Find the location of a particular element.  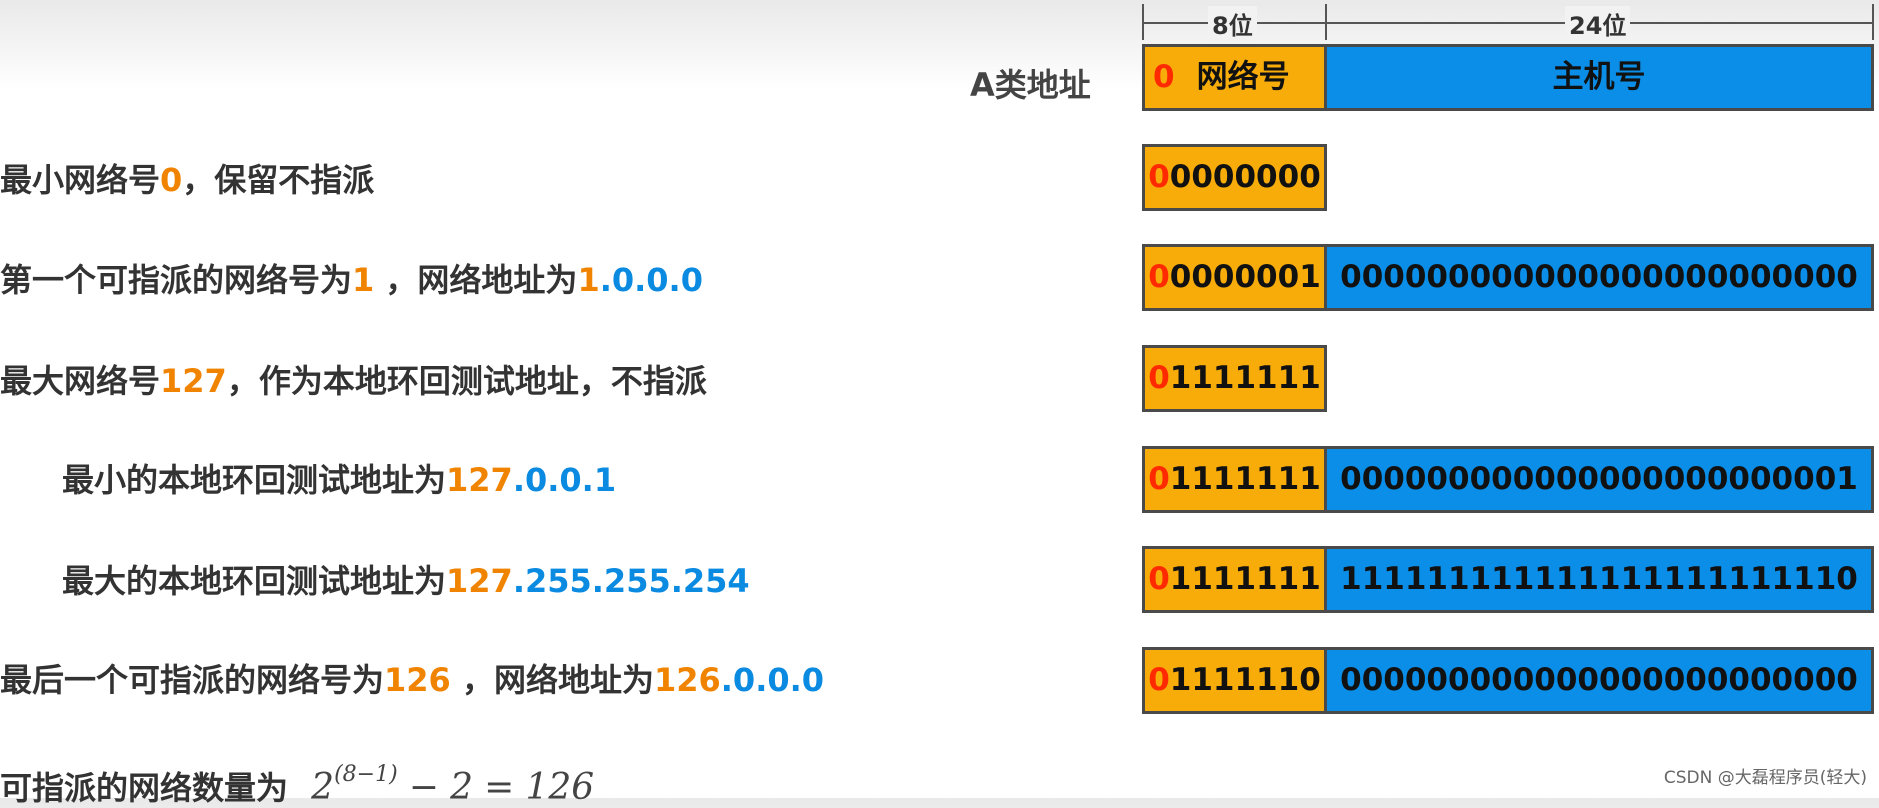

formula-equals: = is located at coordinates (499, 787).